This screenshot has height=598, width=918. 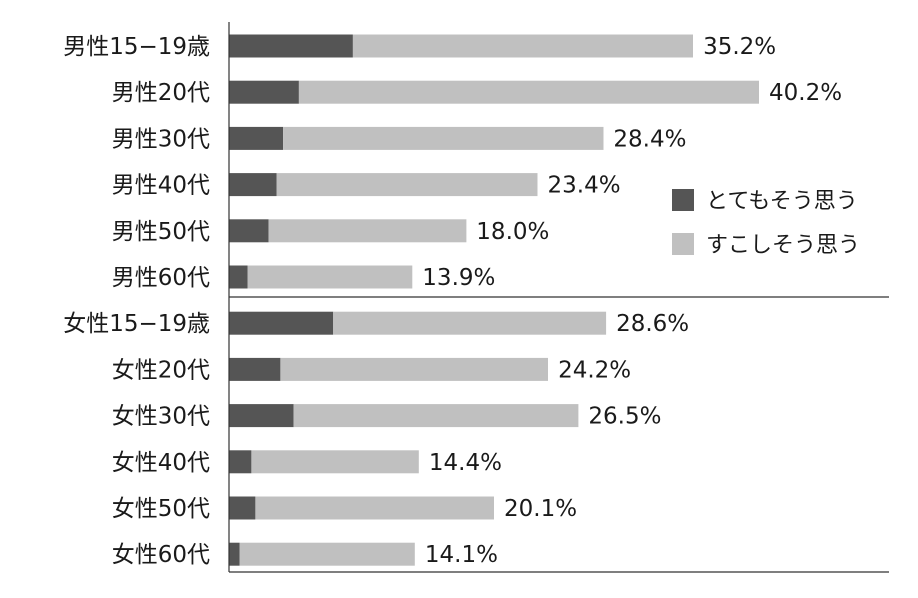 What do you see at coordinates (136, 324) in the screenshot?
I see `category-label: 女性15−19歳` at bounding box center [136, 324].